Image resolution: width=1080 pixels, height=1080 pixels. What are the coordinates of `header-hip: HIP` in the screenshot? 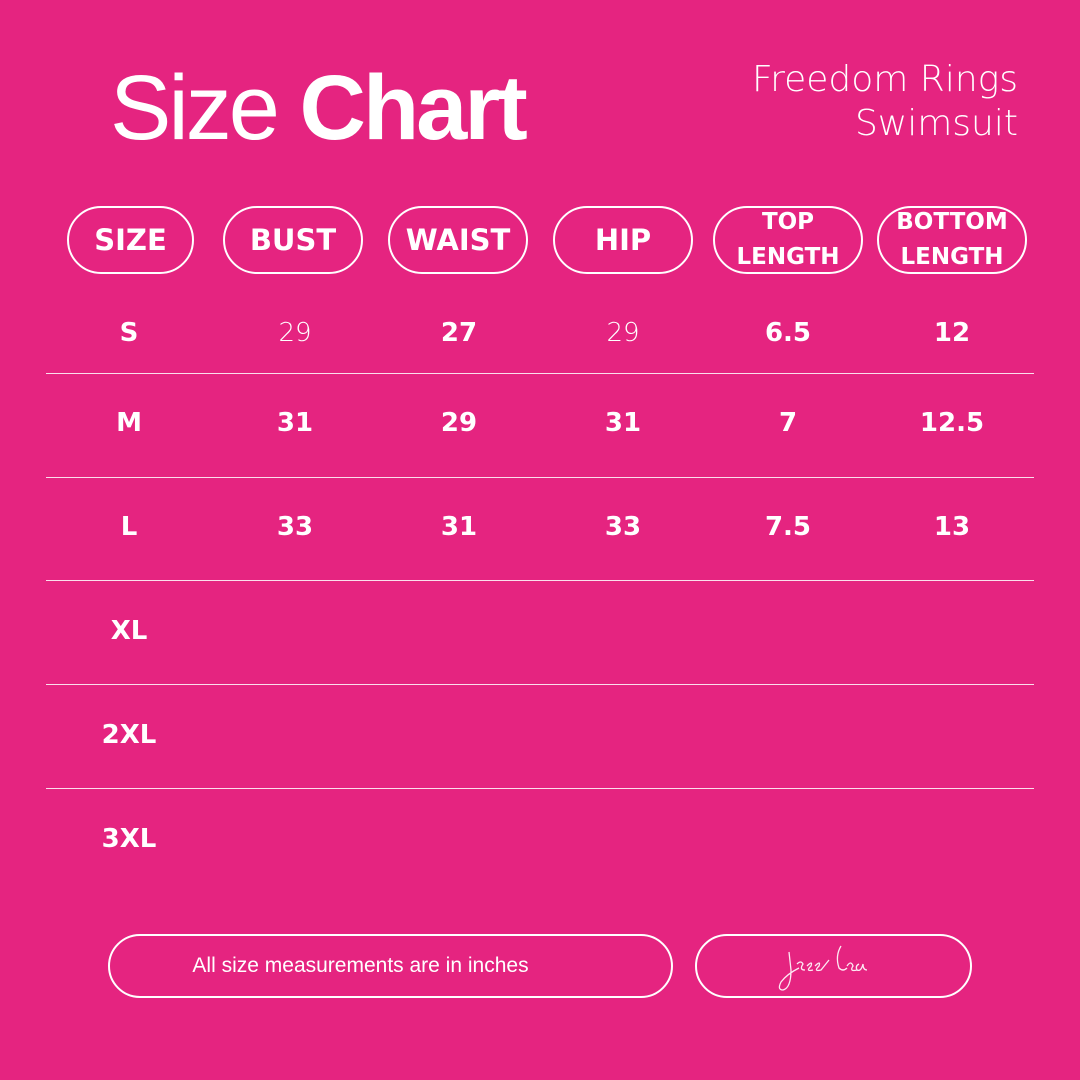 It's located at (623, 240).